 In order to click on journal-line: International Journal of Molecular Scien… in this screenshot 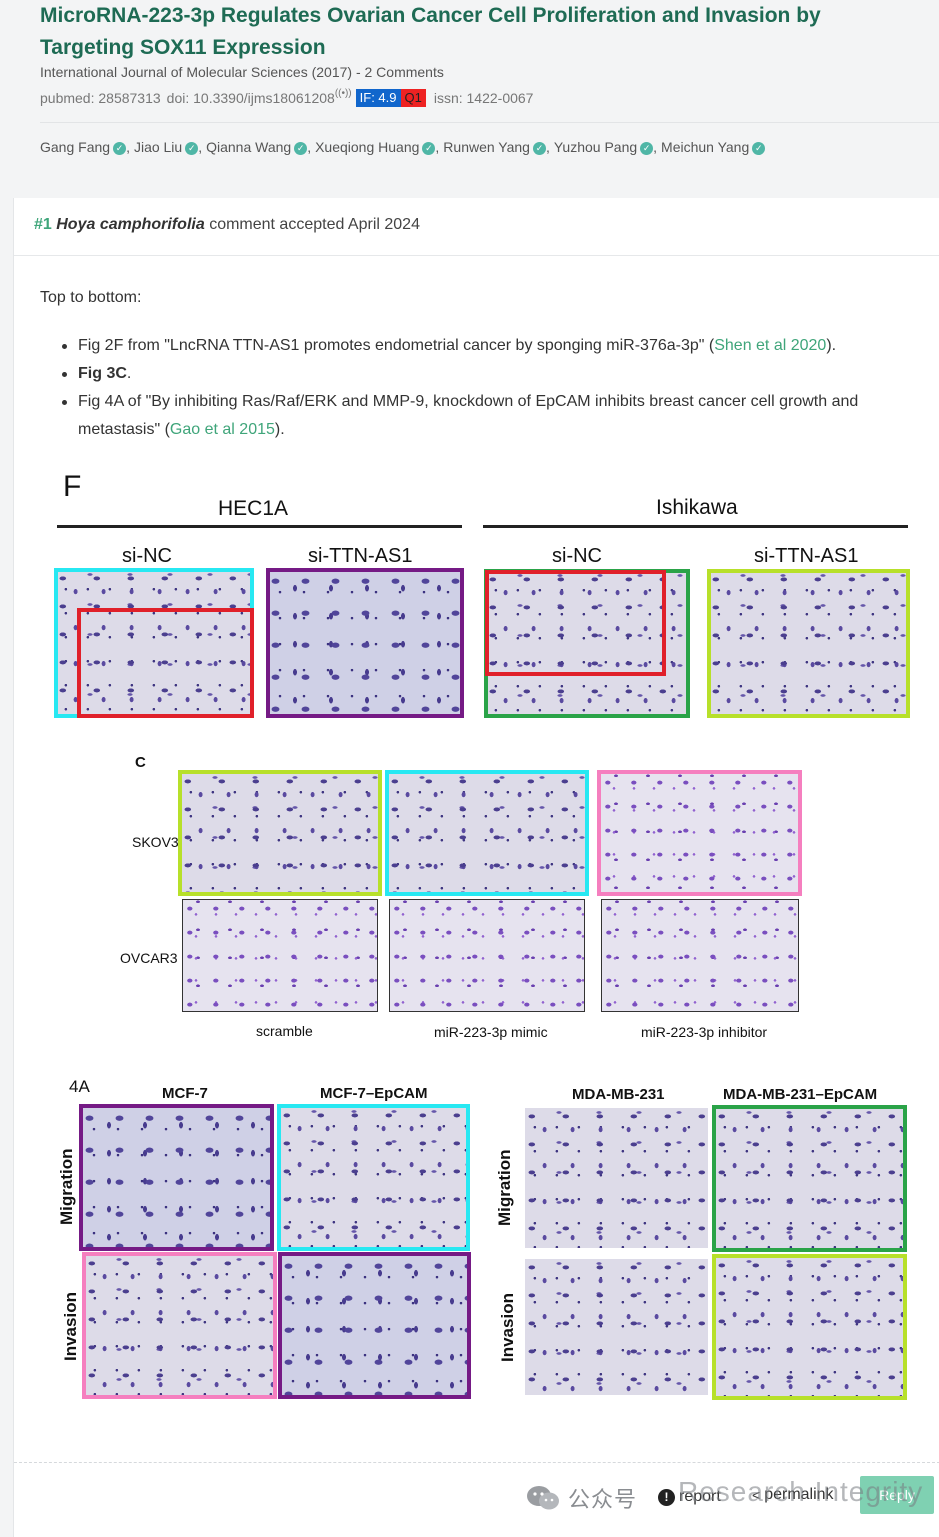, I will do `click(242, 72)`.